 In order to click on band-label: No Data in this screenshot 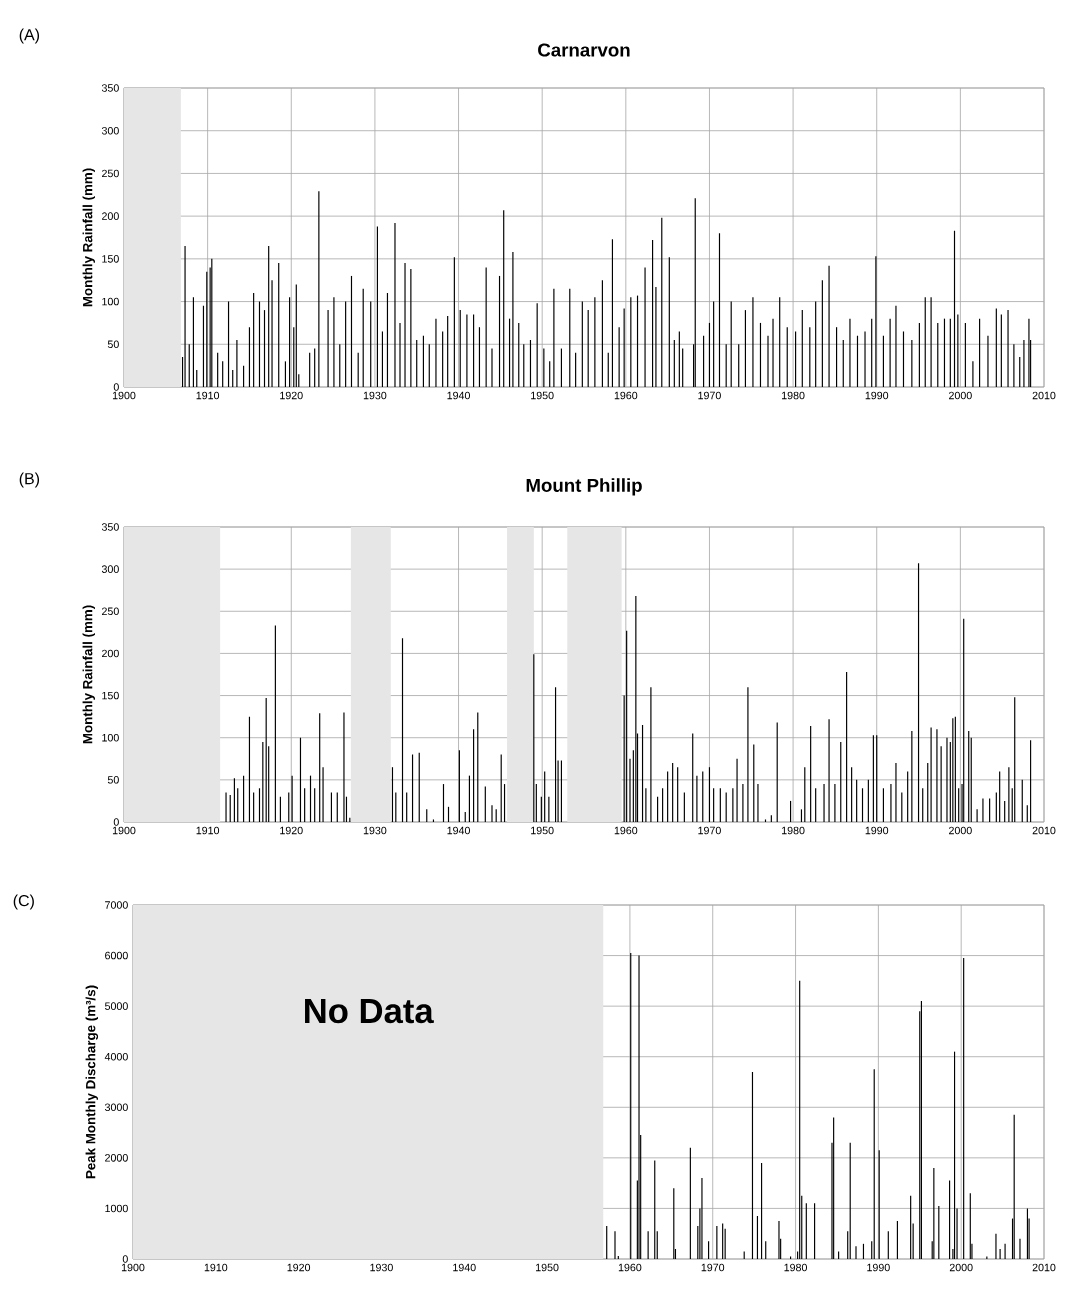, I will do `click(369, 1011)`.